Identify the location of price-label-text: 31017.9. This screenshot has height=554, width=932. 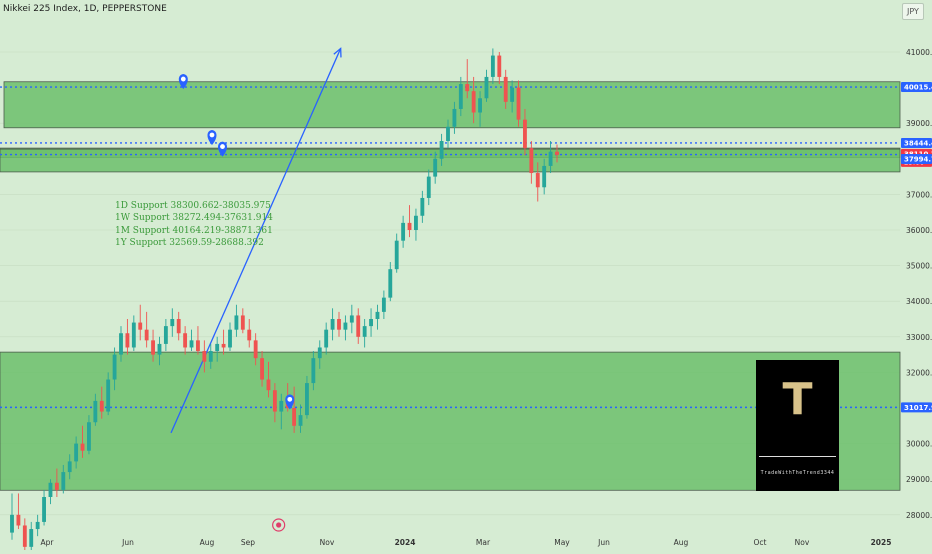
(918, 408).